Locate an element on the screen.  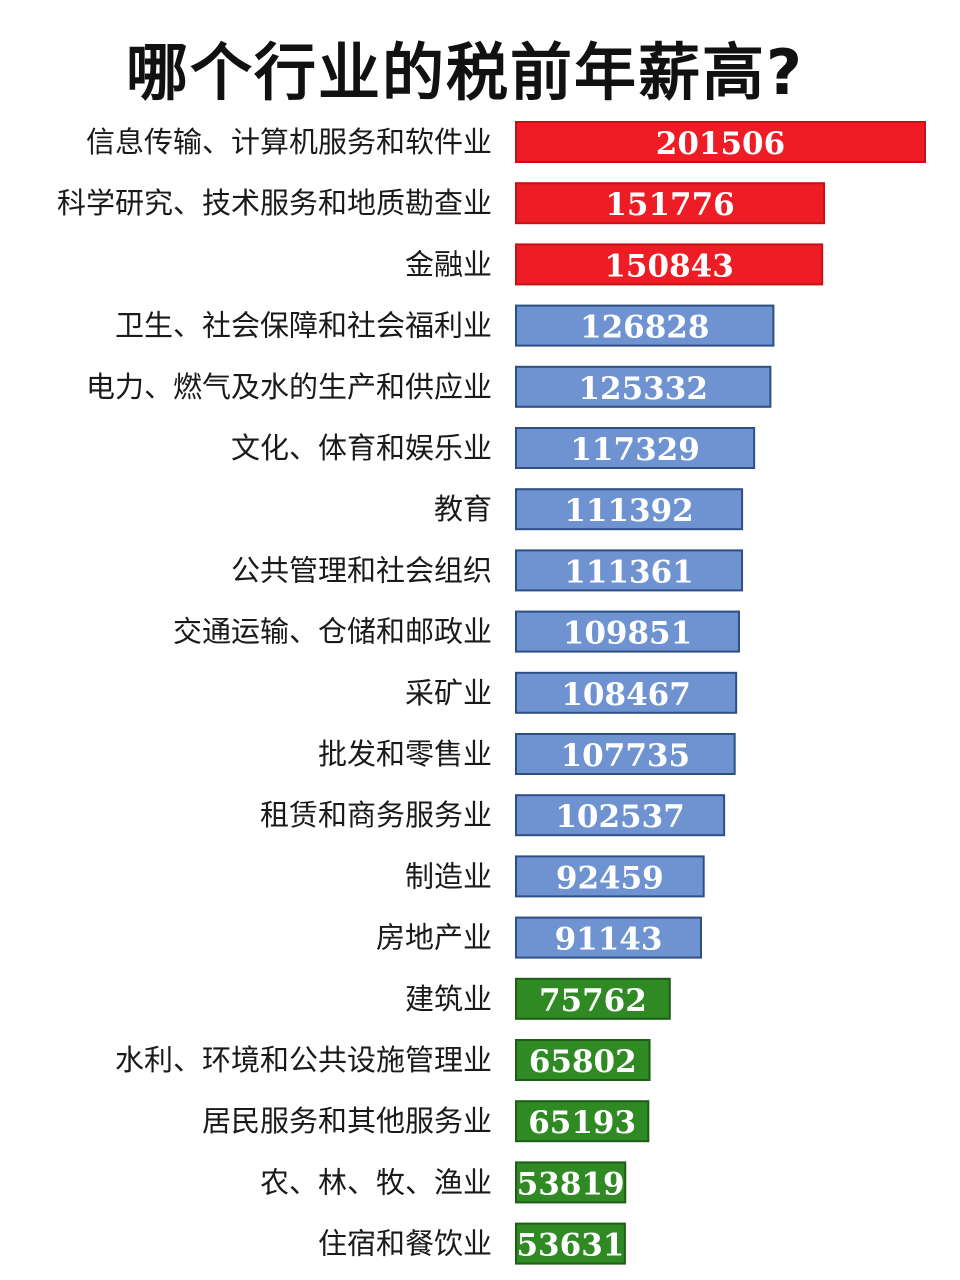
chart-title: 哪个行业的税前年薪高? is located at coordinates (465, 72).